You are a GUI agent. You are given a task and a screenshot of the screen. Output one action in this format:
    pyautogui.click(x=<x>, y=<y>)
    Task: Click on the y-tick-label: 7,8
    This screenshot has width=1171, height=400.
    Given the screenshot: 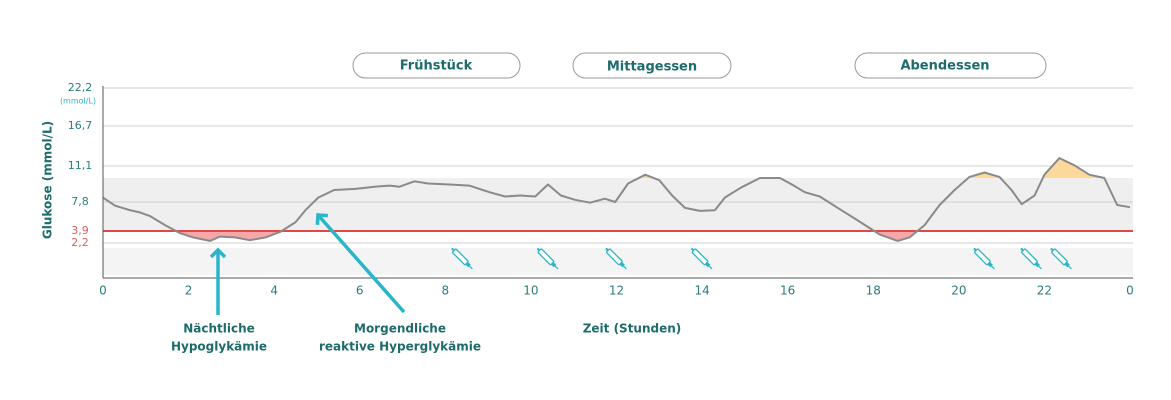 What is the action you would take?
    pyautogui.click(x=80, y=201)
    